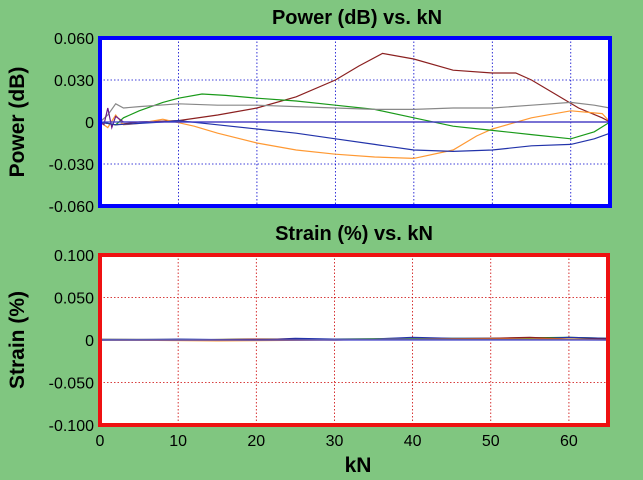 This screenshot has width=643, height=480. Describe the element at coordinates (71, 123) in the screenshot. I see `power-y-ticks: 0.060 0.030 0 -0.030 -0.060` at that location.